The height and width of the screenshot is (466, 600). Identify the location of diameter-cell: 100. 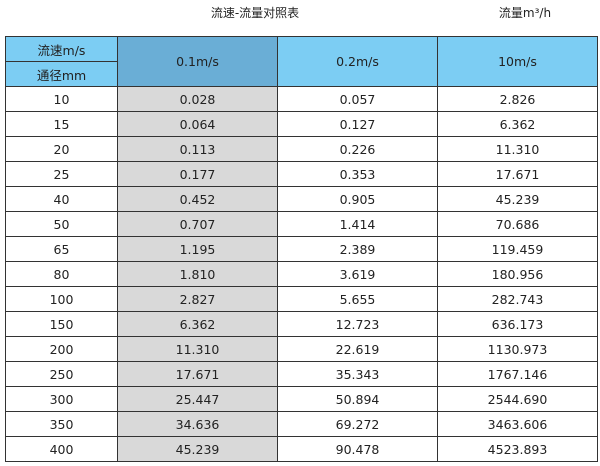
(61, 299).